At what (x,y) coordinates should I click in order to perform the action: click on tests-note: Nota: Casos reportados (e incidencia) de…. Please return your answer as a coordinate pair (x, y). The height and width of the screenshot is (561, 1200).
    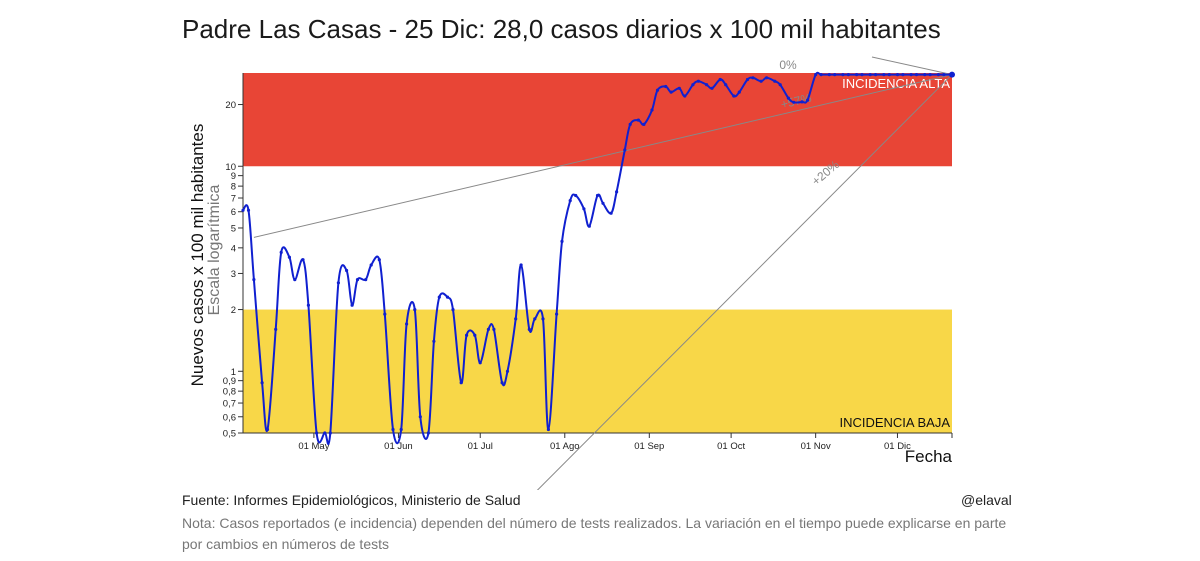
    Looking at the image, I should click on (594, 533).